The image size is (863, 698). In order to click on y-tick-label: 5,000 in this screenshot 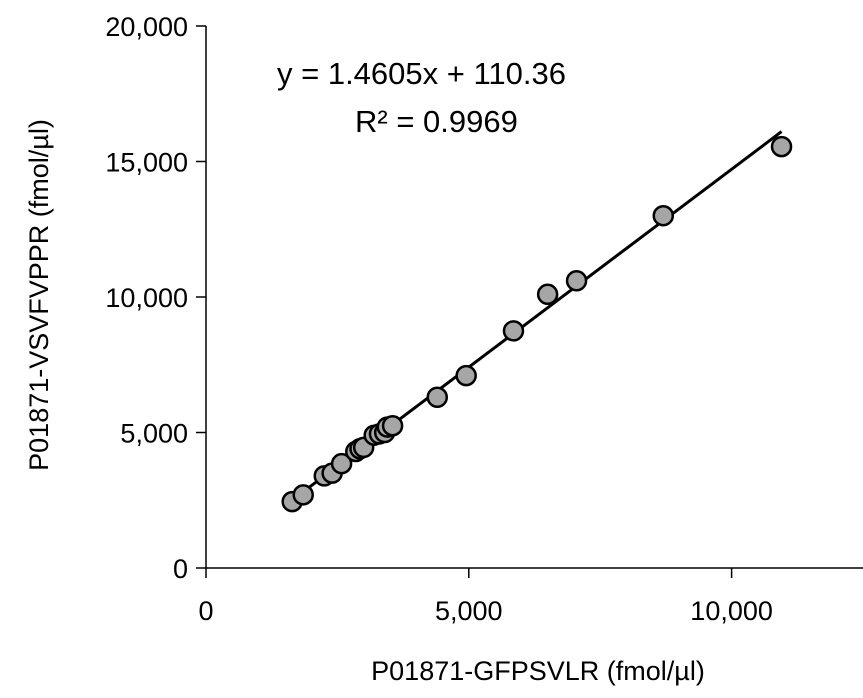, I will do `click(154, 434)`.